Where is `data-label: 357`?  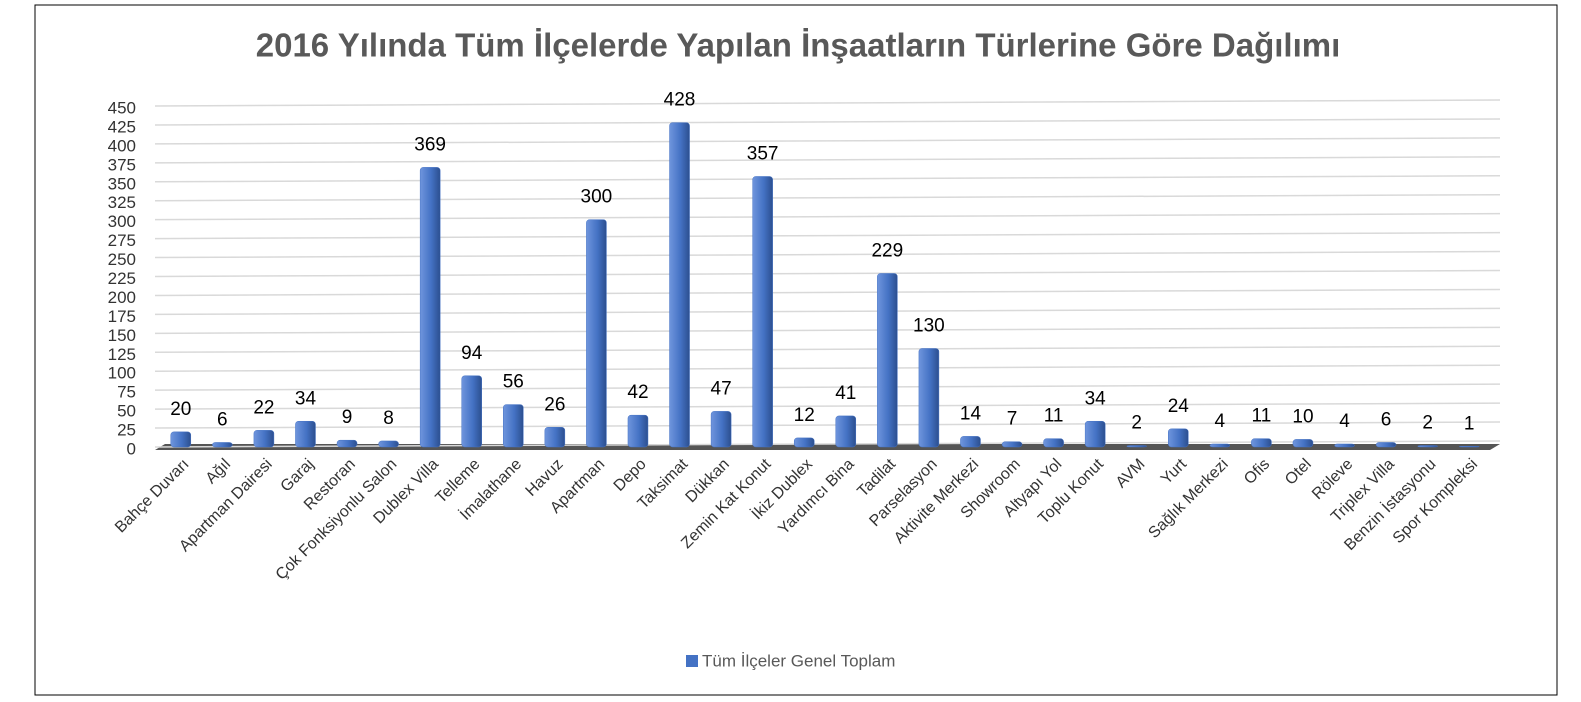 data-label: 357 is located at coordinates (763, 153).